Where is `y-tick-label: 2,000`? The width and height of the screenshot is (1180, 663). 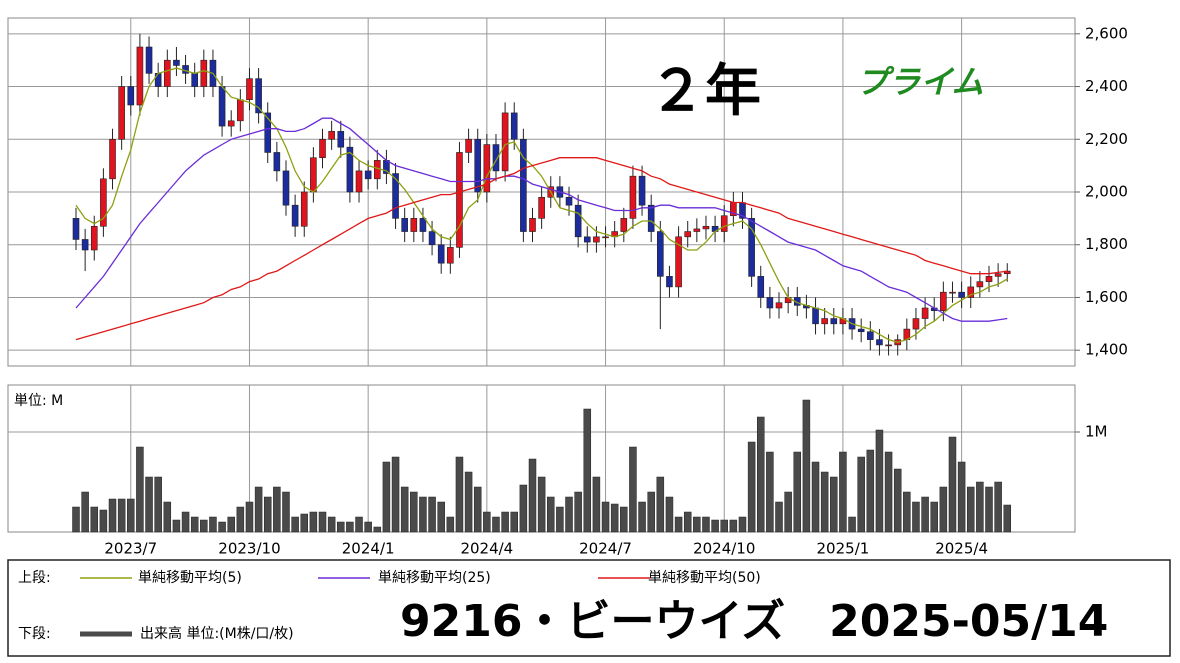
y-tick-label: 2,000 is located at coordinates (1106, 192).